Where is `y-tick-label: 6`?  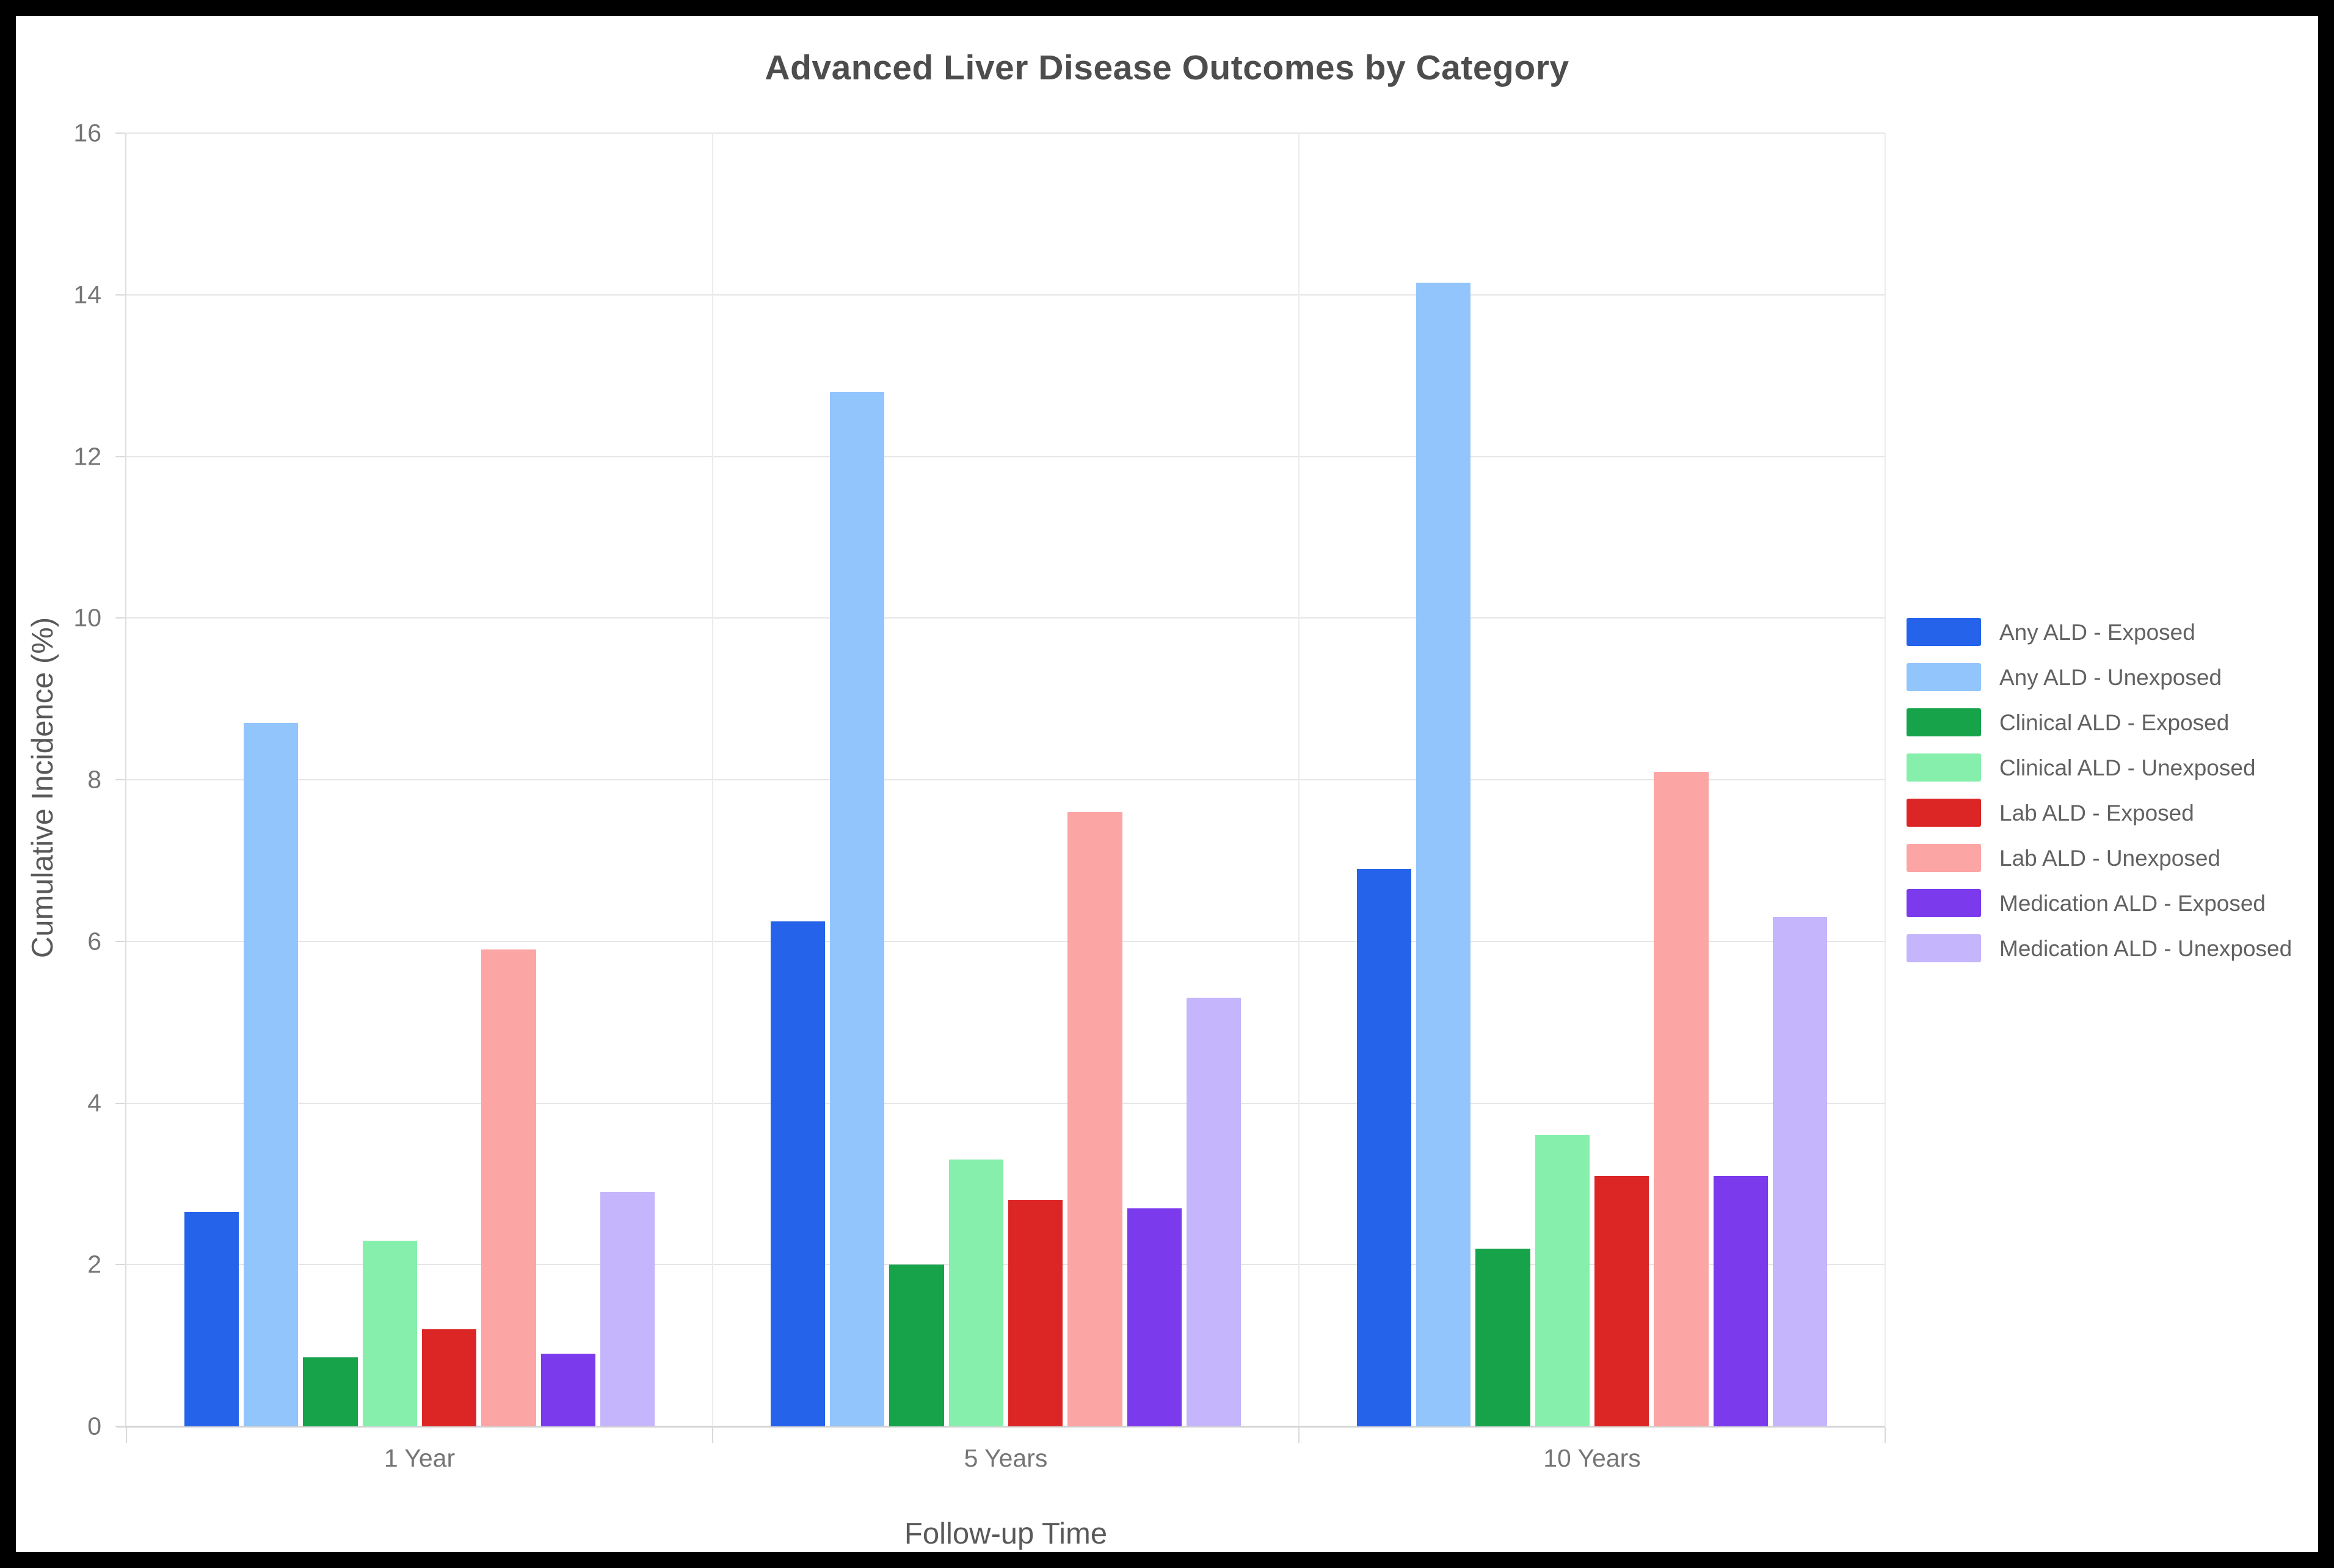 y-tick-label: 6 is located at coordinates (94, 941).